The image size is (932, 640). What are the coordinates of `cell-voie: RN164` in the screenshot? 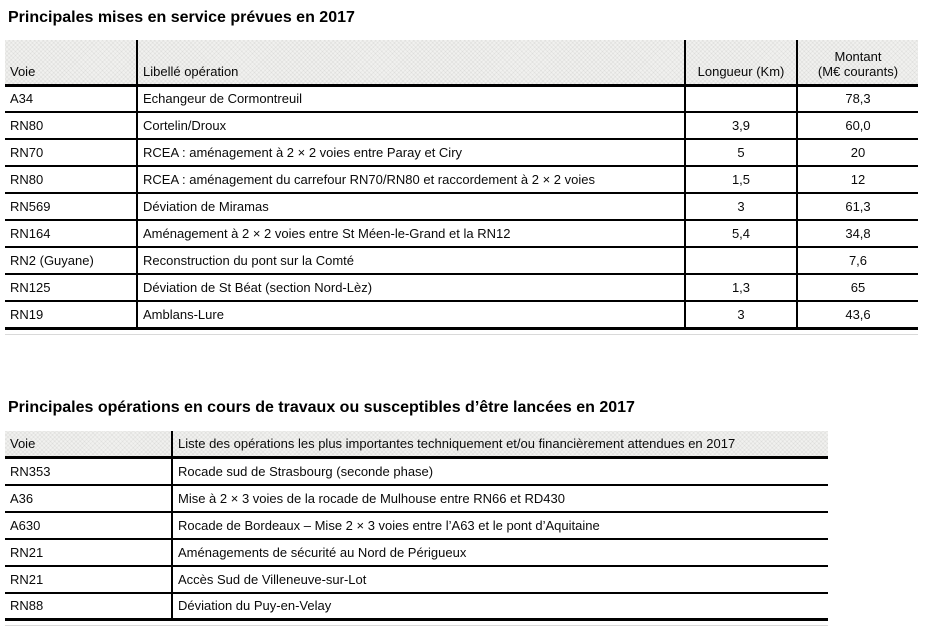 It's located at (71, 234).